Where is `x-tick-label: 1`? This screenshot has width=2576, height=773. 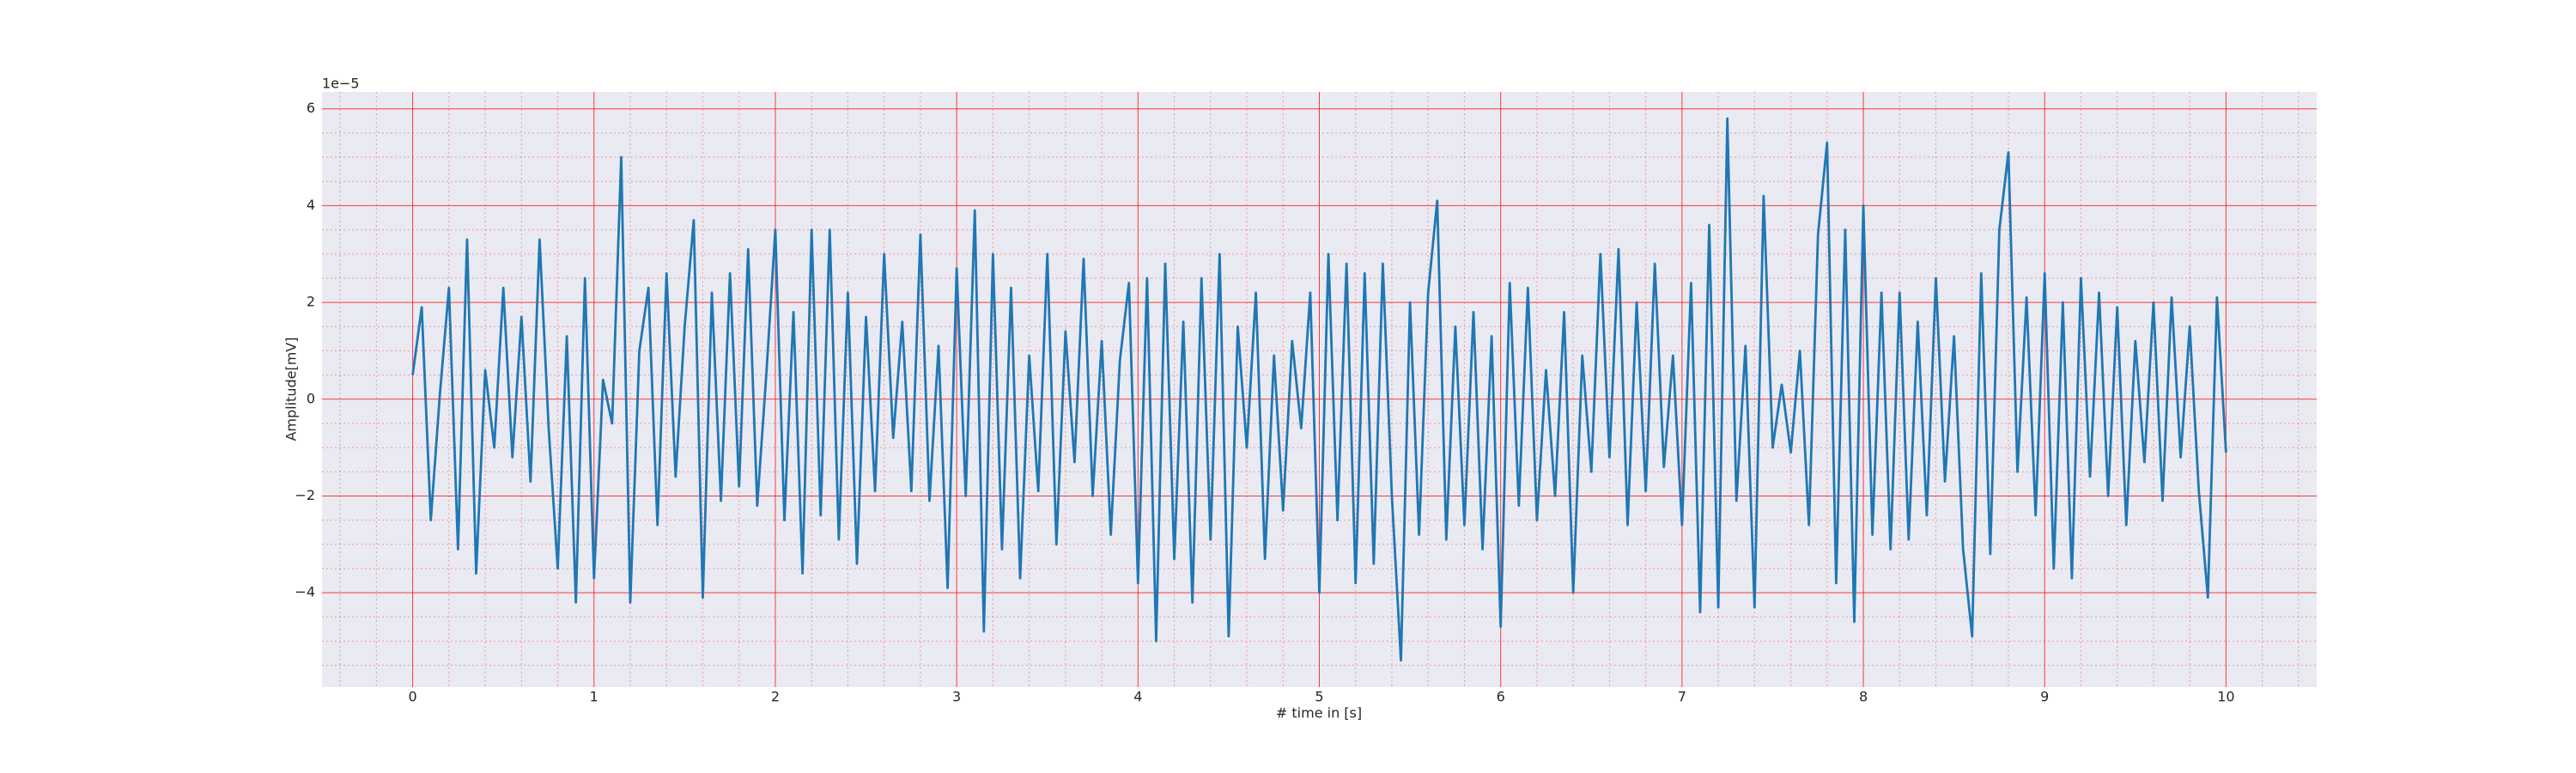
x-tick-label: 1 is located at coordinates (594, 697).